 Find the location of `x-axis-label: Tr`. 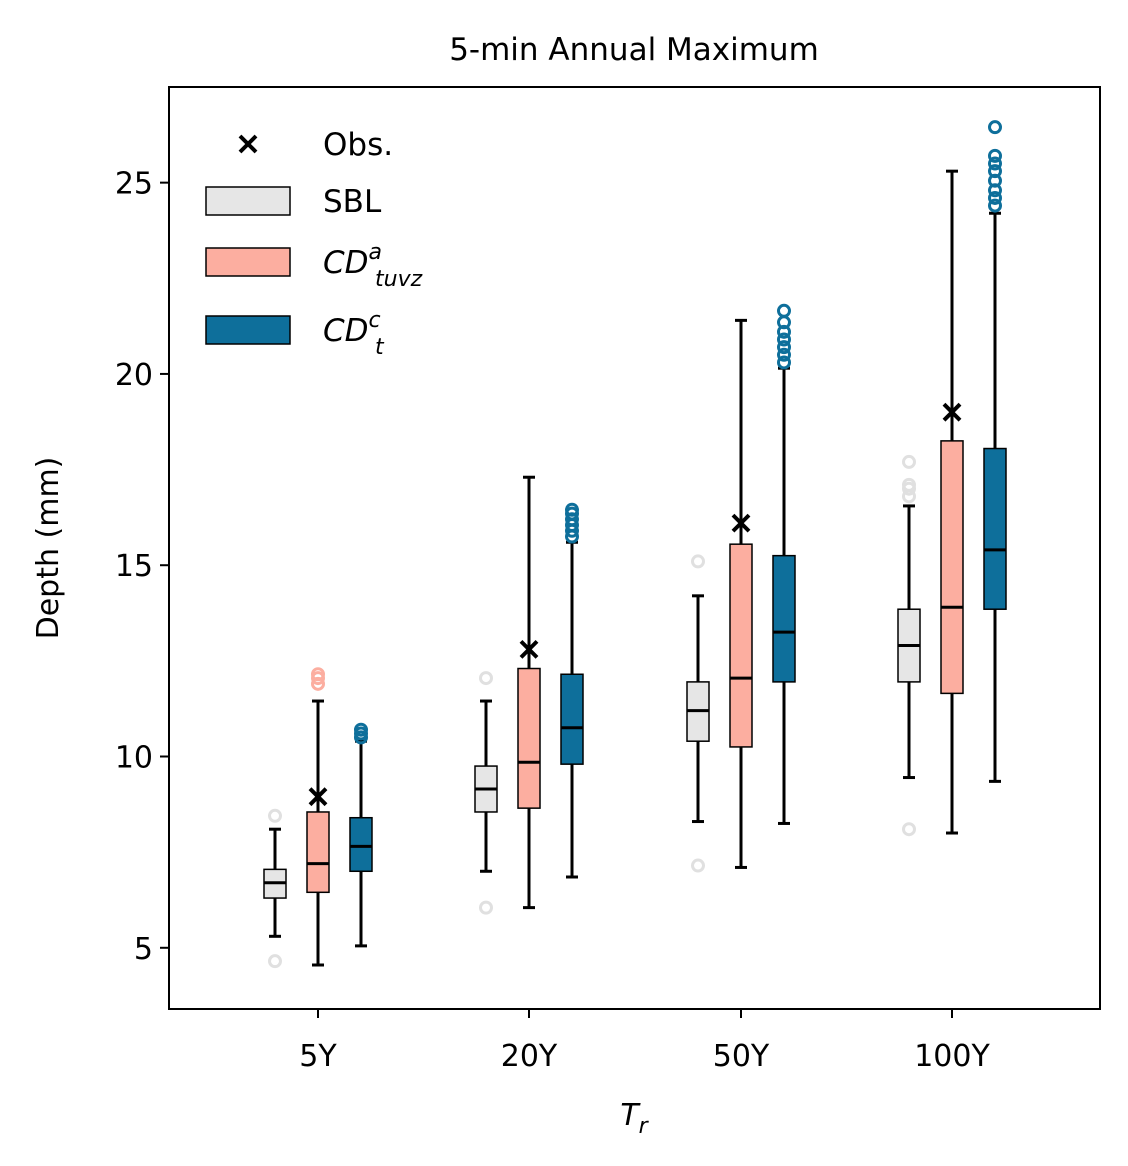

x-axis-label: Tr is located at coordinates (634, 1118).